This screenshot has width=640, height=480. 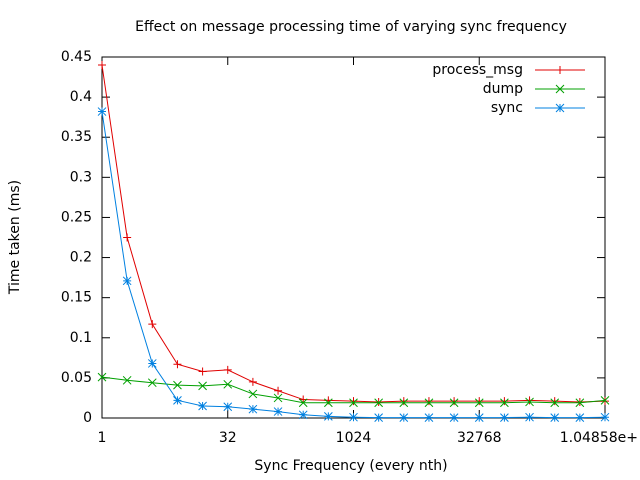 What do you see at coordinates (76, 298) in the screenshot?
I see `y-tick-label: 0.15` at bounding box center [76, 298].